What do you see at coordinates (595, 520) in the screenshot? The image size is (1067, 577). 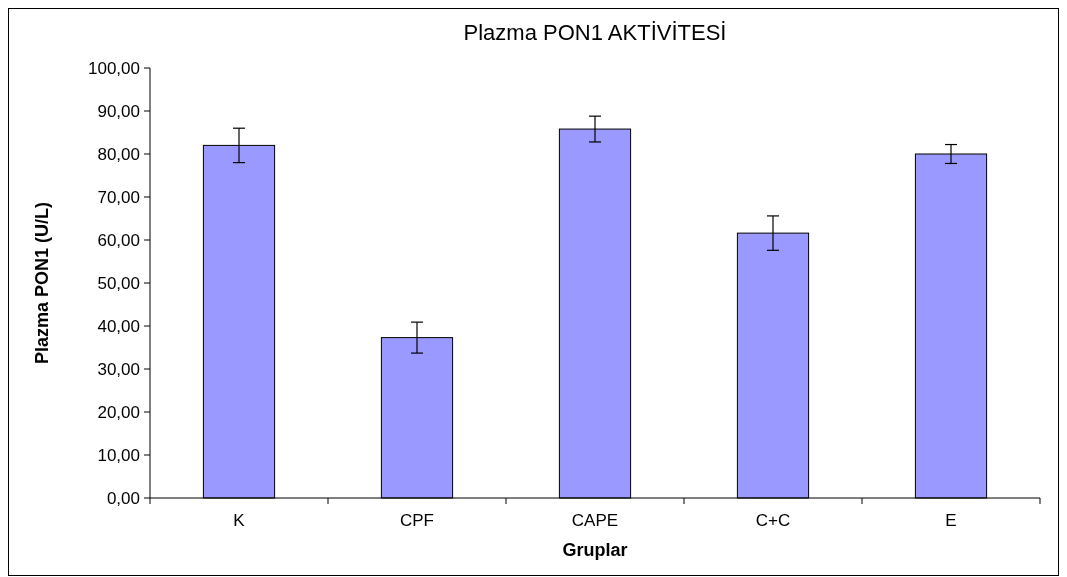 I see `x-tick-label: CAPE` at bounding box center [595, 520].